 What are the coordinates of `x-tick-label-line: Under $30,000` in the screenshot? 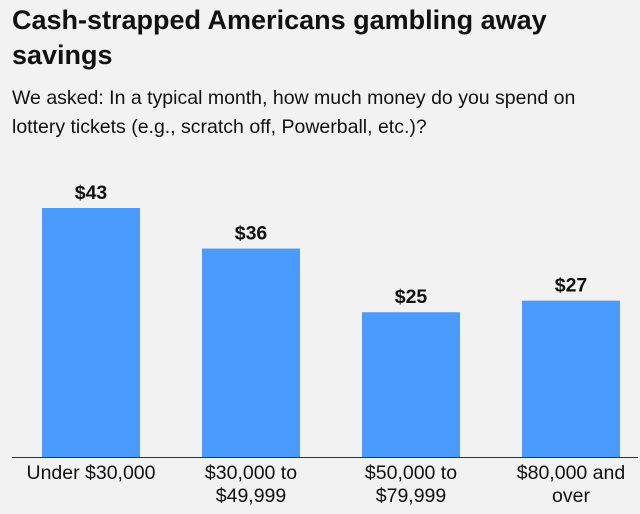 It's located at (91, 473).